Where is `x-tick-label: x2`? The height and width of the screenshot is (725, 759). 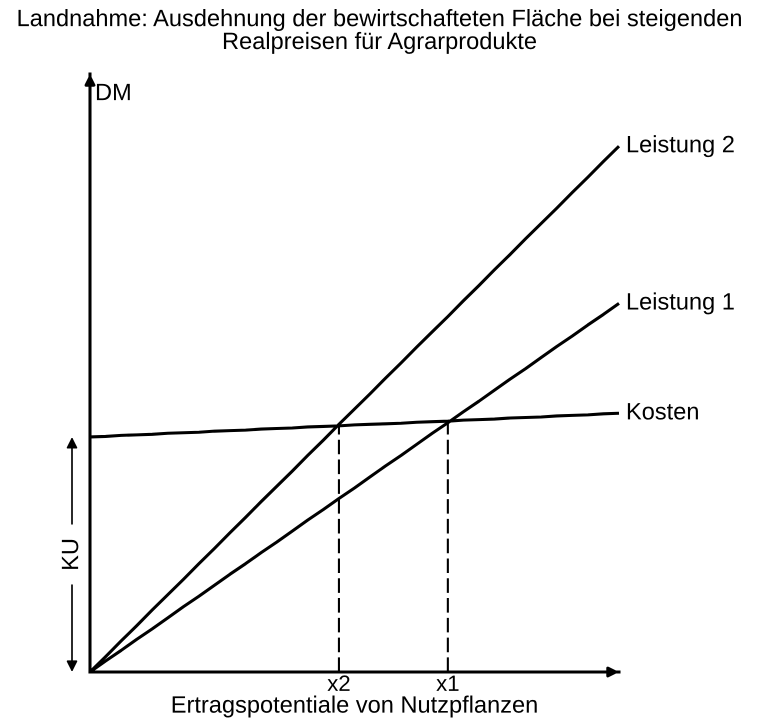 x-tick-label: x2 is located at coordinates (338, 683).